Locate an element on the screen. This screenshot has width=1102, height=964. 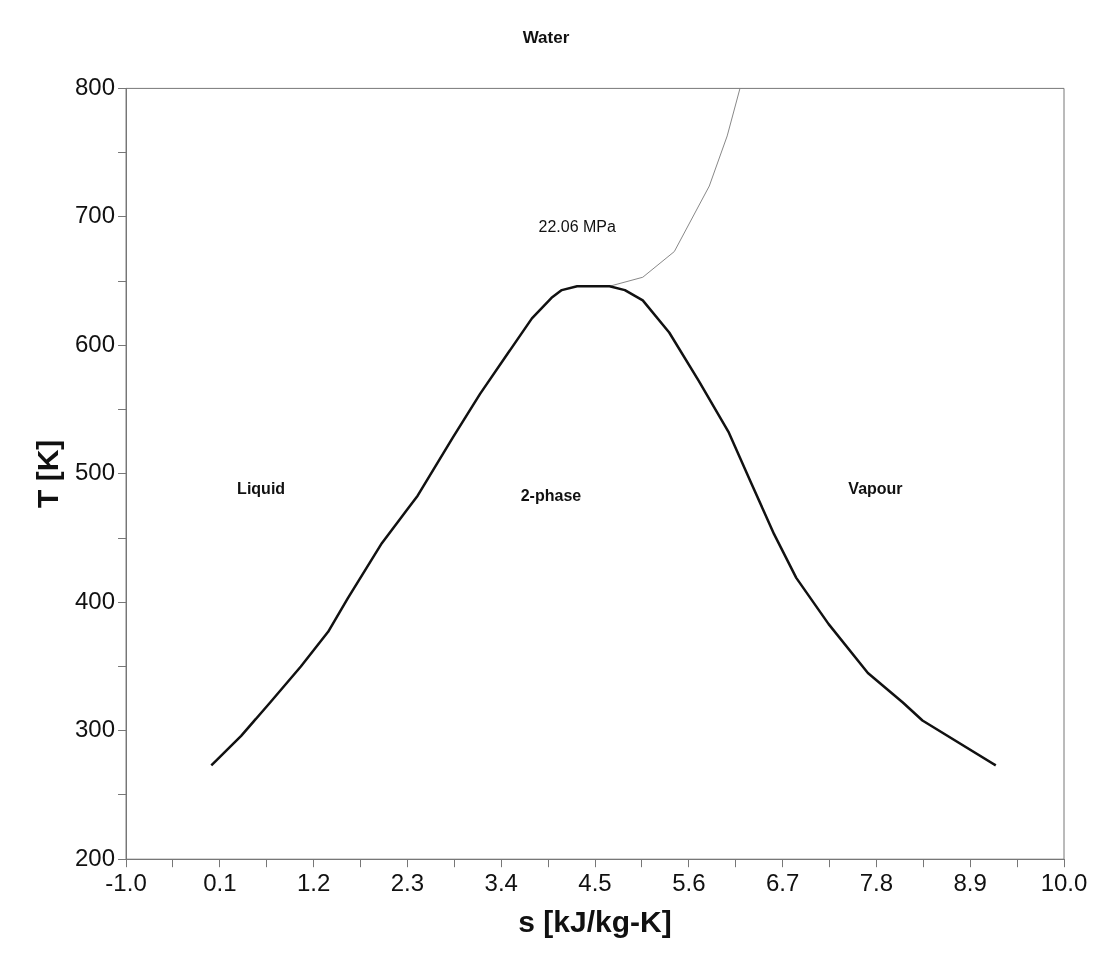
x-tick-label: 6.7 is located at coordinates (782, 883).